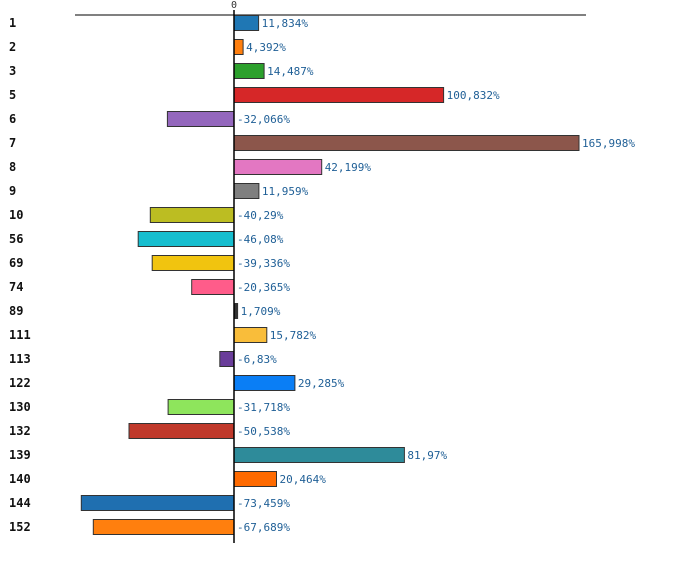 The height and width of the screenshot is (573, 700). I want to click on category-label-74: 74, so click(16, 287).